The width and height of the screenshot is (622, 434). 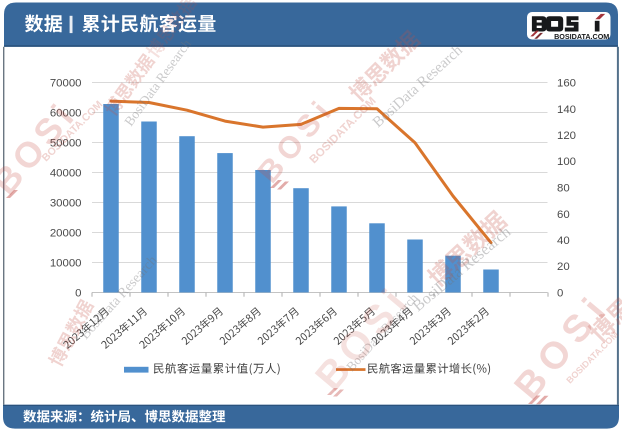 What do you see at coordinates (363, 338) in the screenshot?
I see `svg-text: BOSi` at bounding box center [363, 338].